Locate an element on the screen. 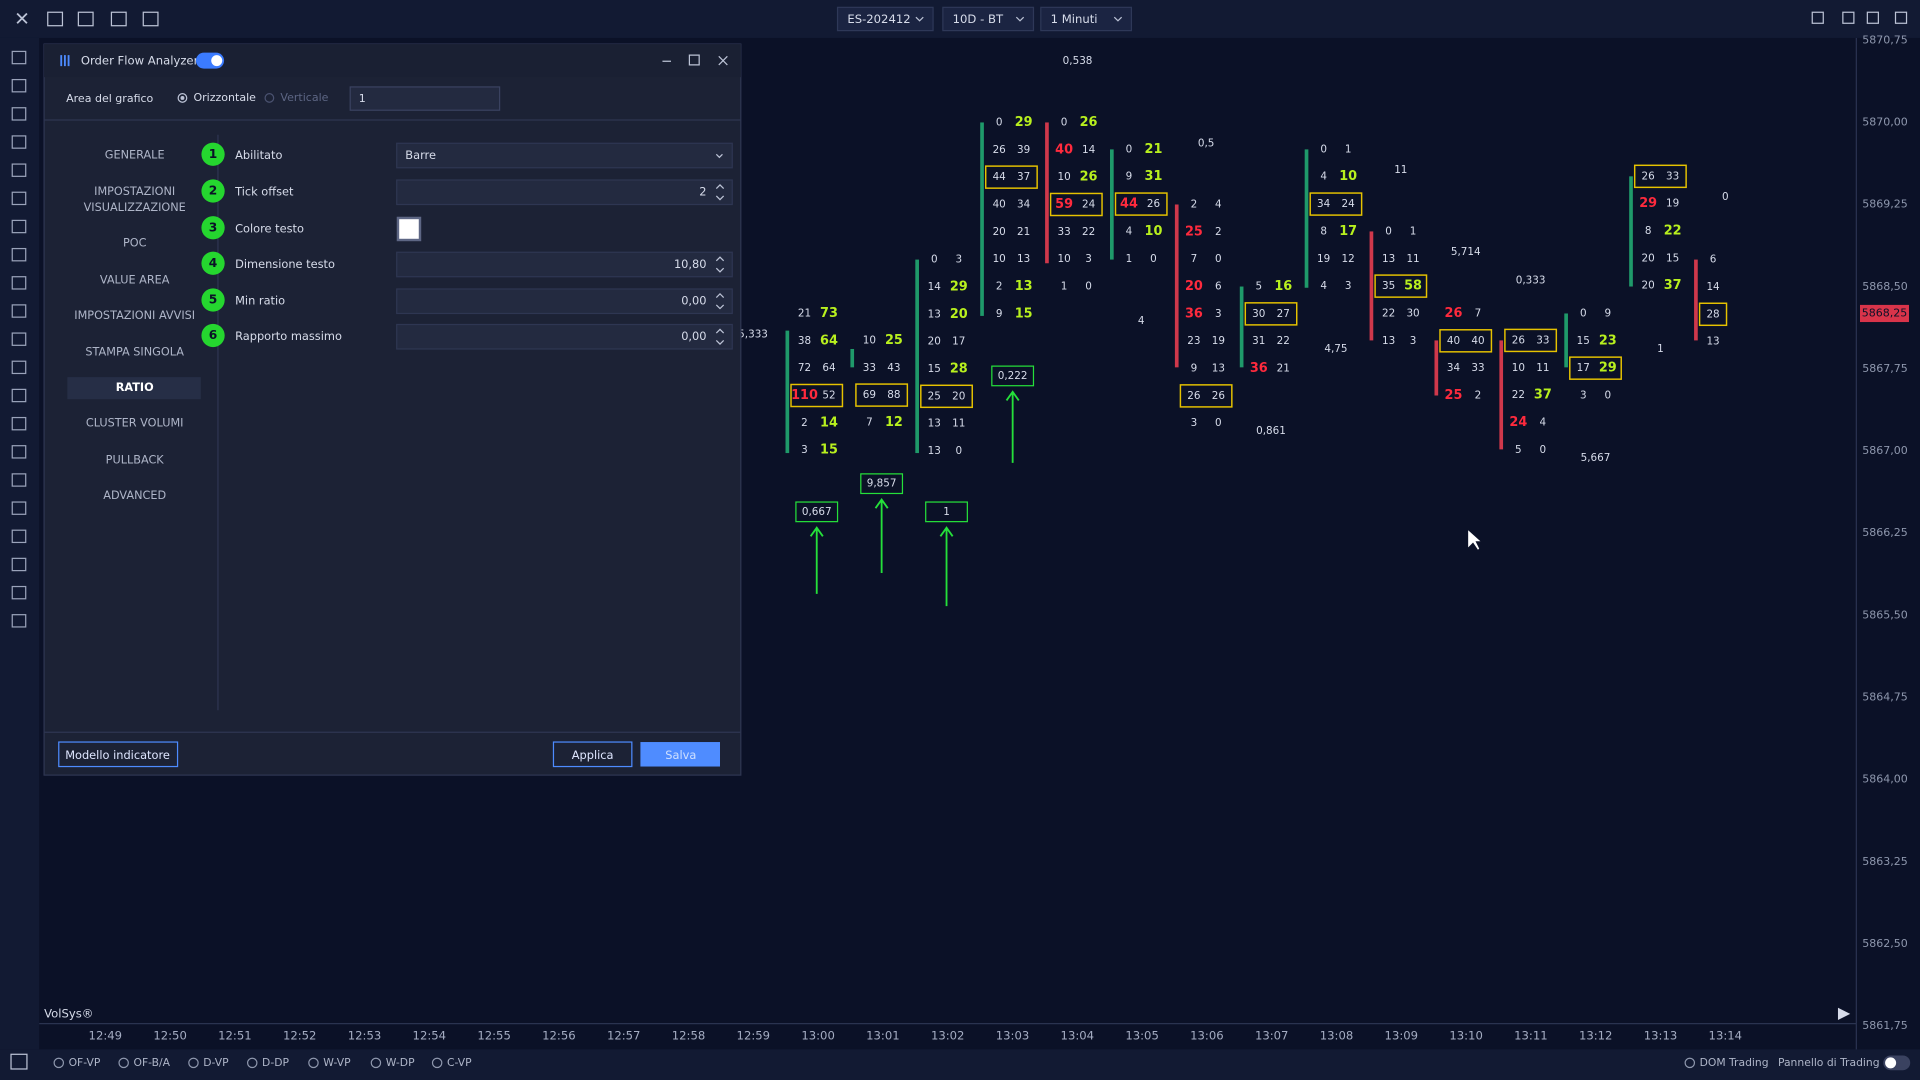  radio-label: Verticale is located at coordinates (304, 97).